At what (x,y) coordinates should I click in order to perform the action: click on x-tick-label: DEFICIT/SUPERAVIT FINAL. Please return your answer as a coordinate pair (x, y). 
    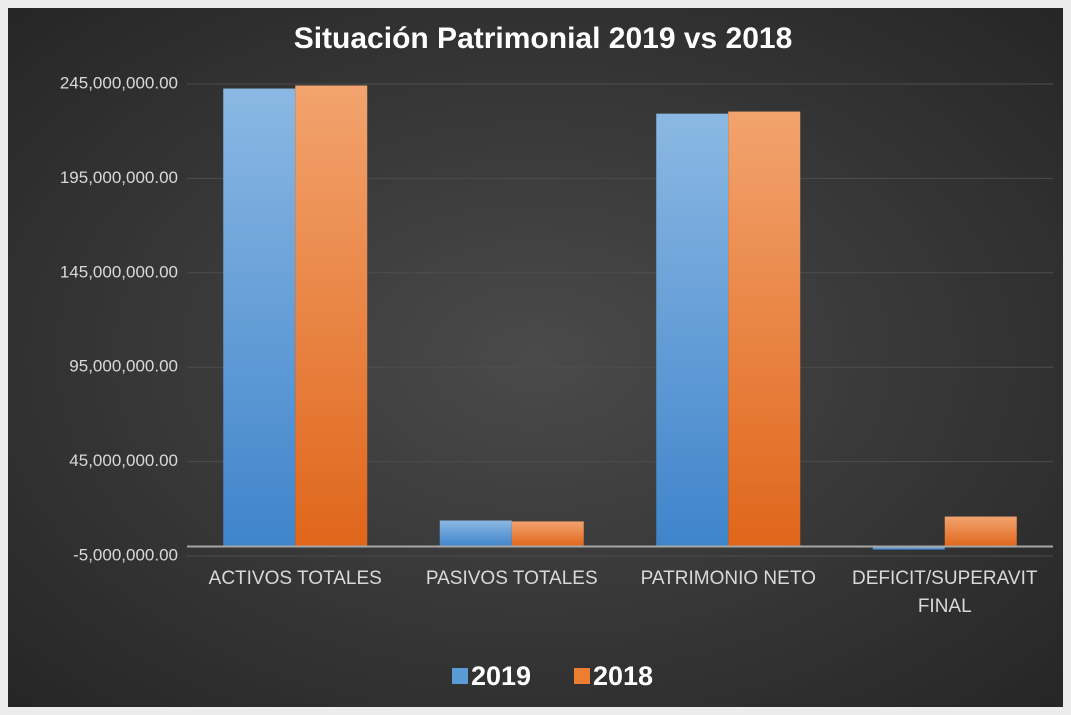
    Looking at the image, I should click on (945, 592).